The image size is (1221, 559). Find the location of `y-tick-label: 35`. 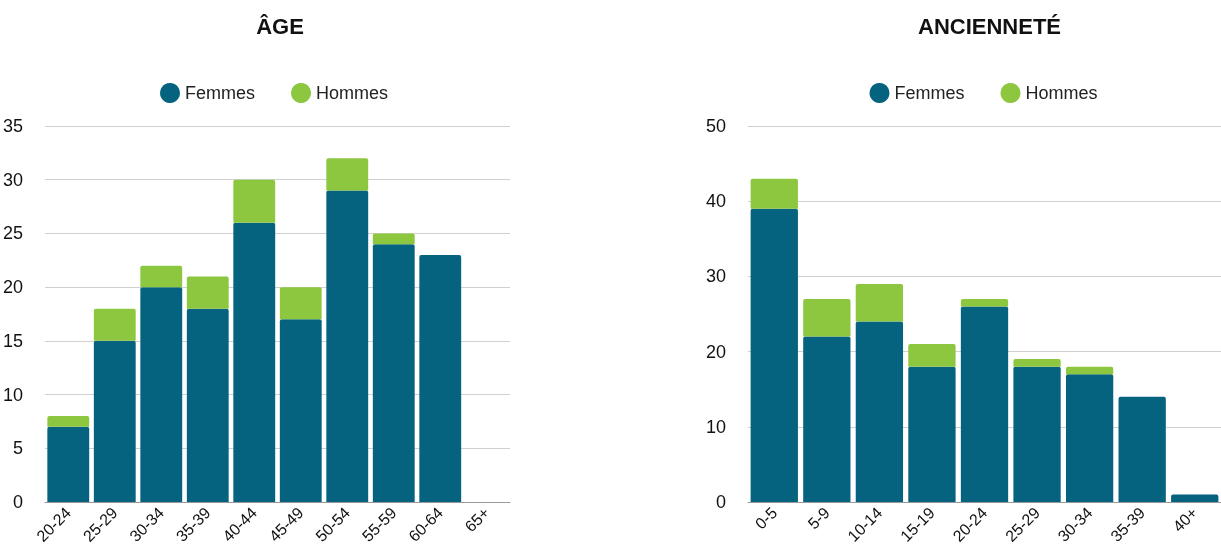

y-tick-label: 35 is located at coordinates (13, 126).